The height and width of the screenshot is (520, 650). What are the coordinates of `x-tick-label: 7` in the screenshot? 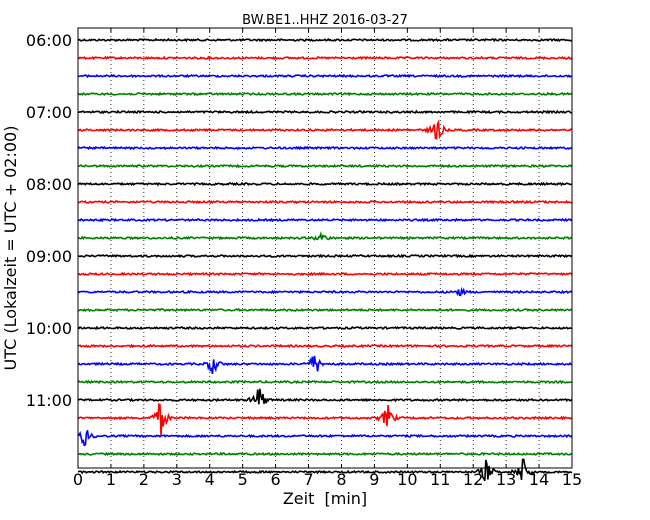 It's located at (308, 479).